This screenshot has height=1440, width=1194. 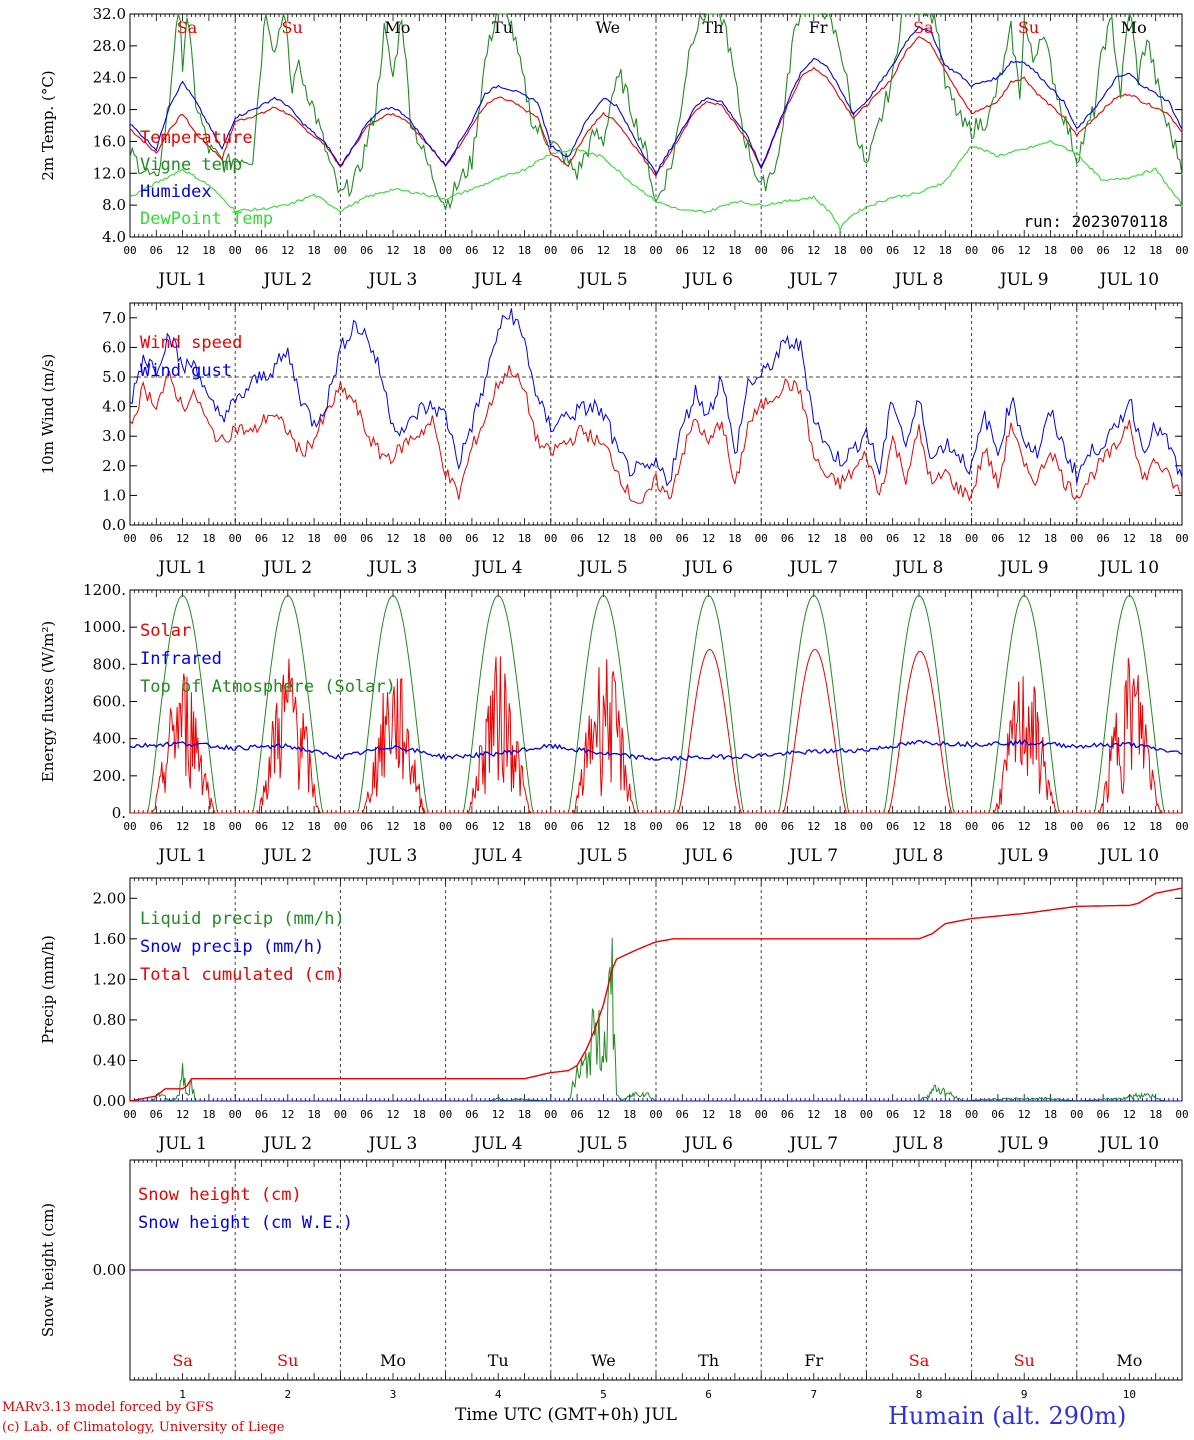 What do you see at coordinates (109, 739) in the screenshot?
I see `y-tick-label: 400.` at bounding box center [109, 739].